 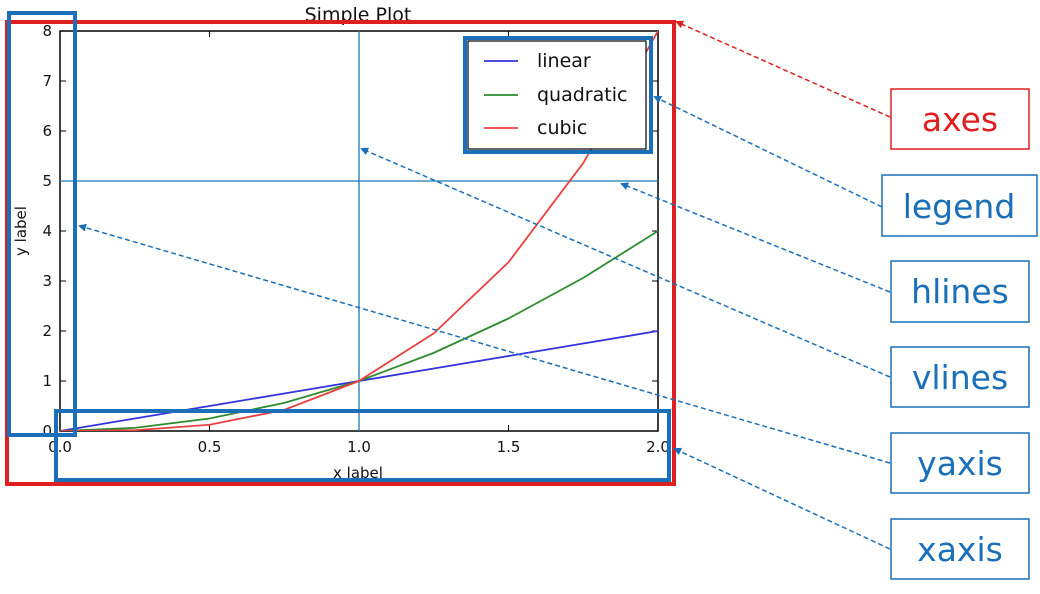 I want to click on callout-axes-label: axes, so click(x=960, y=119).